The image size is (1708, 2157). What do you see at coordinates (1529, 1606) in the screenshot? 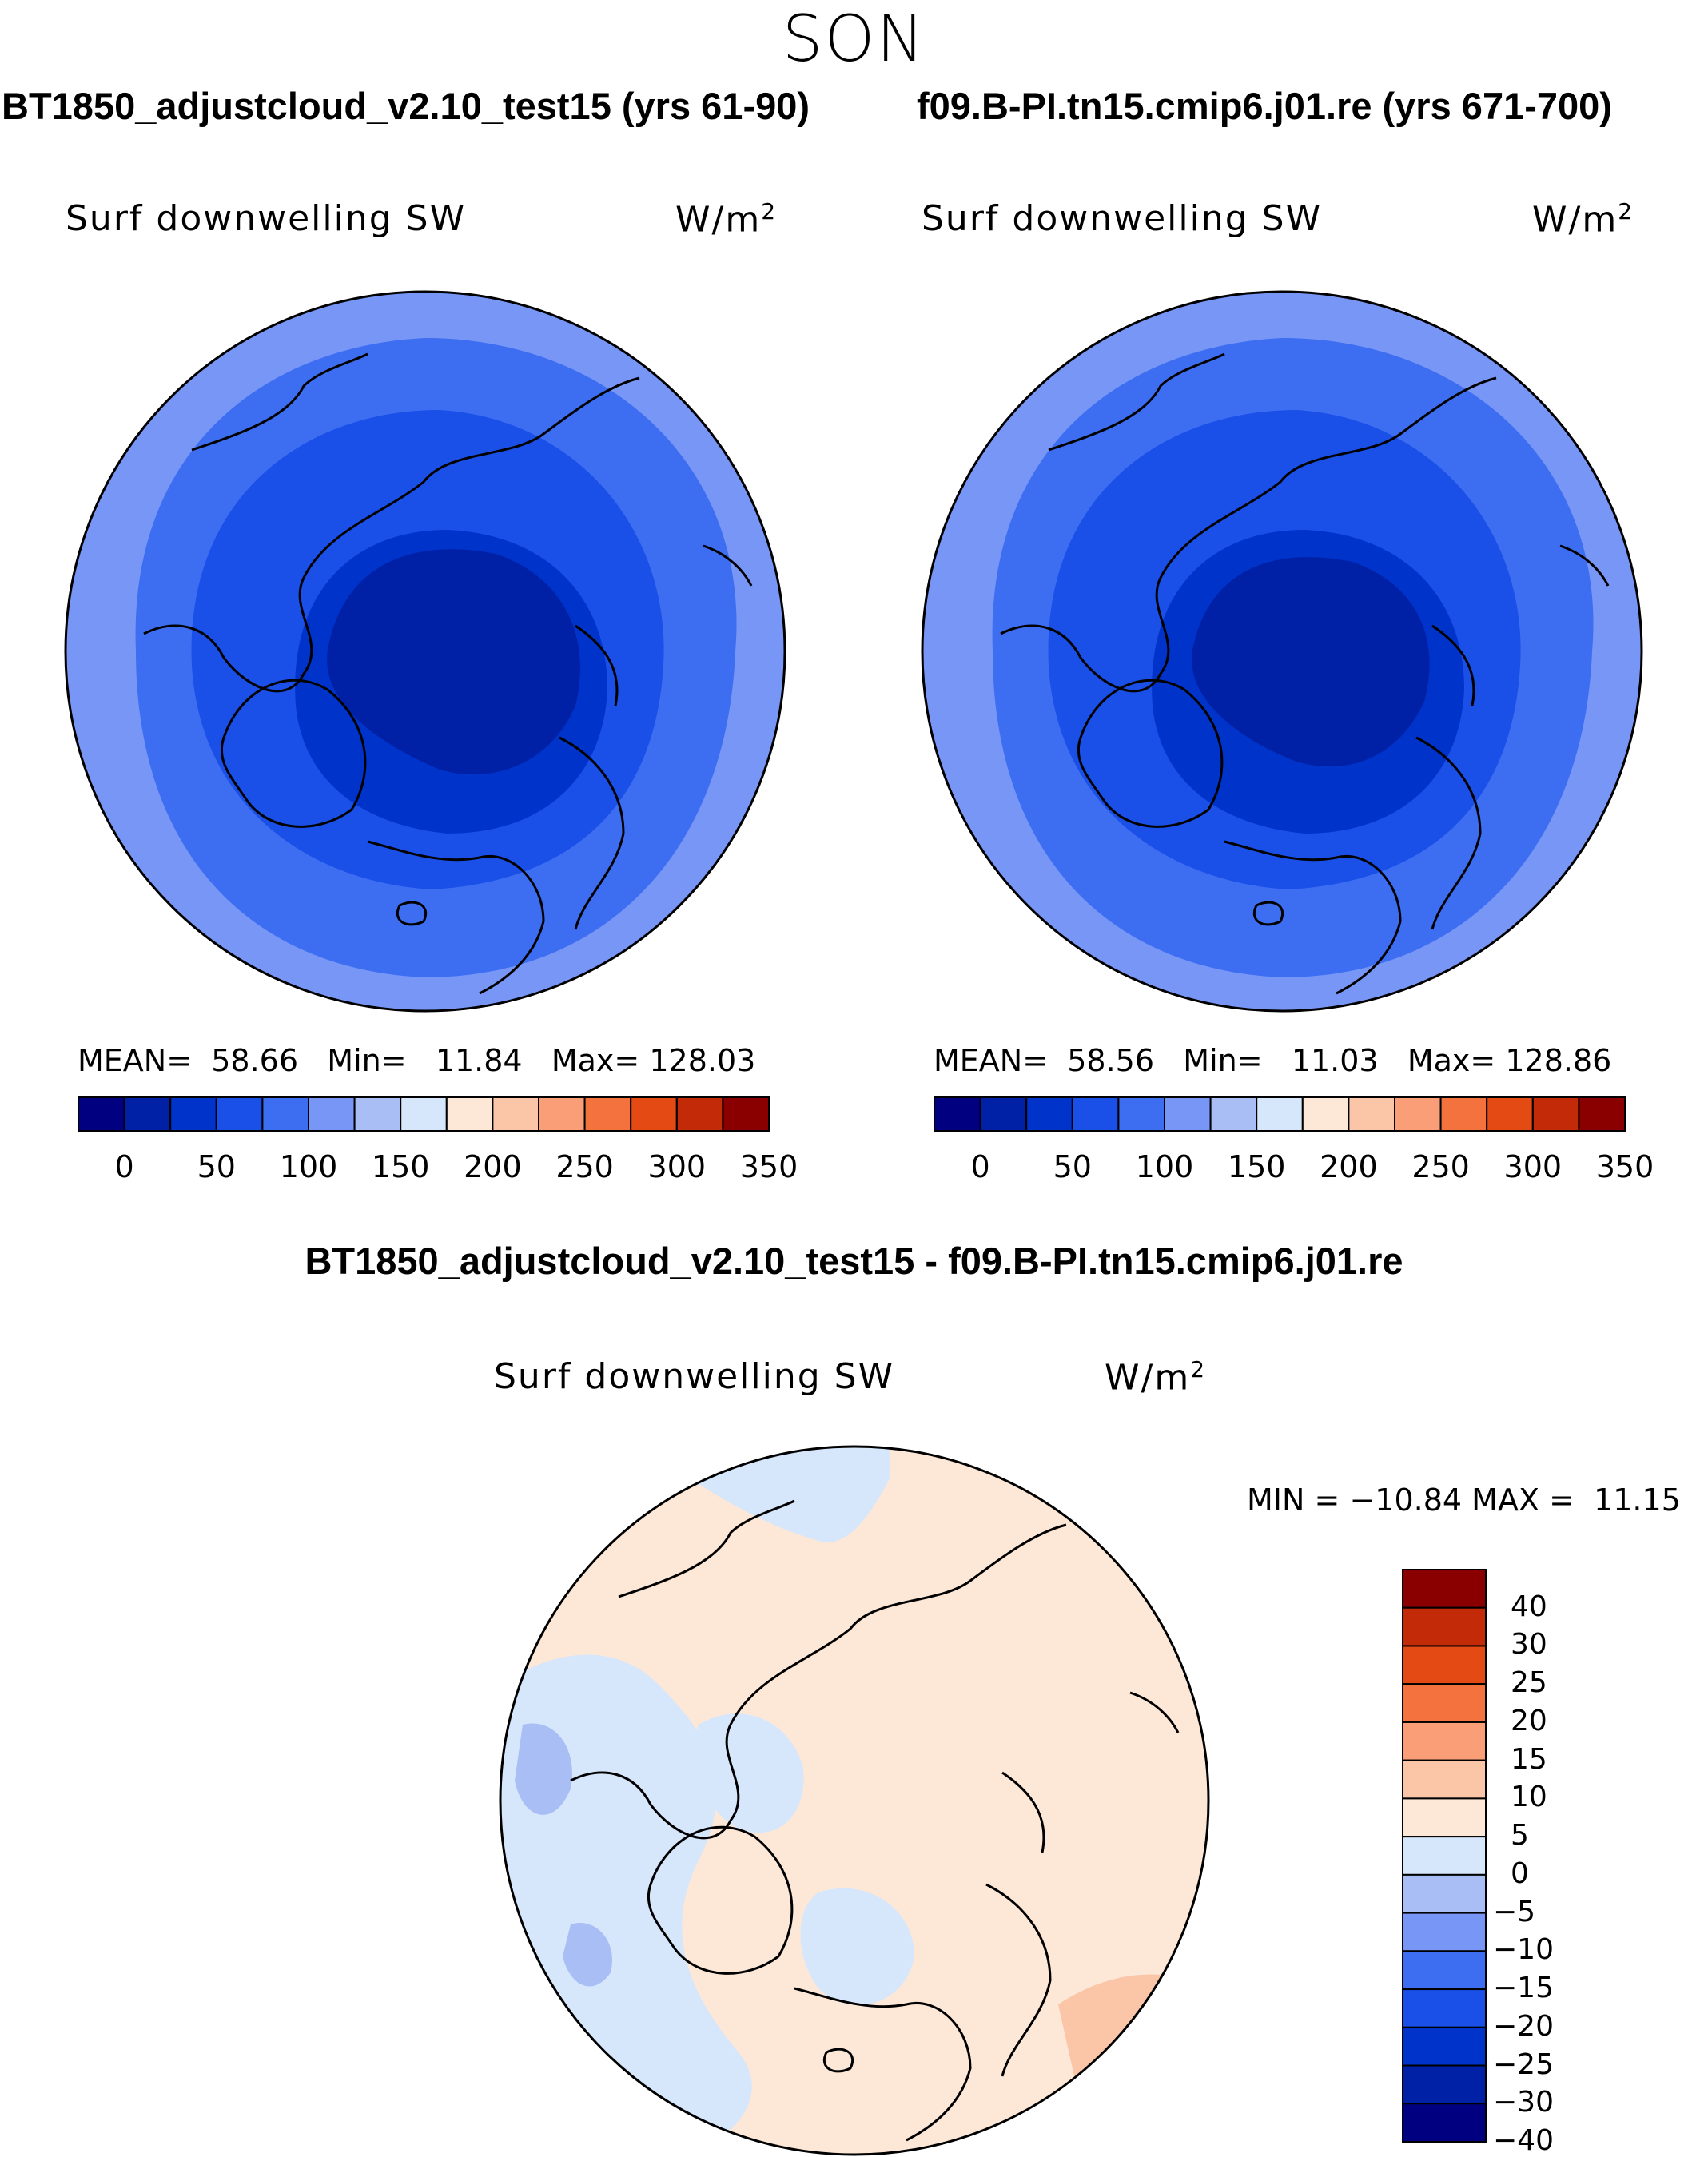
I see `diff-colorbar-tick-label: 40` at bounding box center [1529, 1606].